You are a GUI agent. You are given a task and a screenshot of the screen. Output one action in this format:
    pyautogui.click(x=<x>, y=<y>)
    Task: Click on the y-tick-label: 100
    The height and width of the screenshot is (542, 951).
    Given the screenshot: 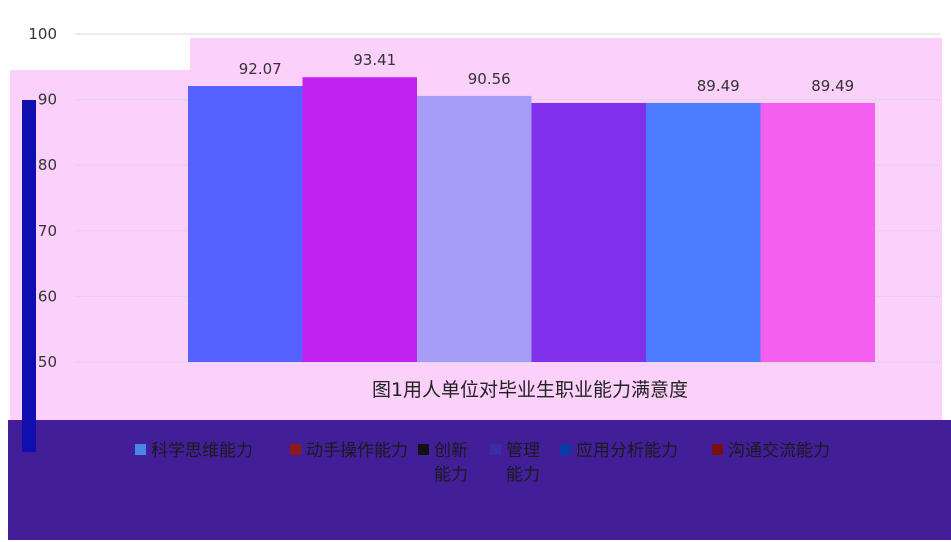 What is the action you would take?
    pyautogui.click(x=42, y=34)
    